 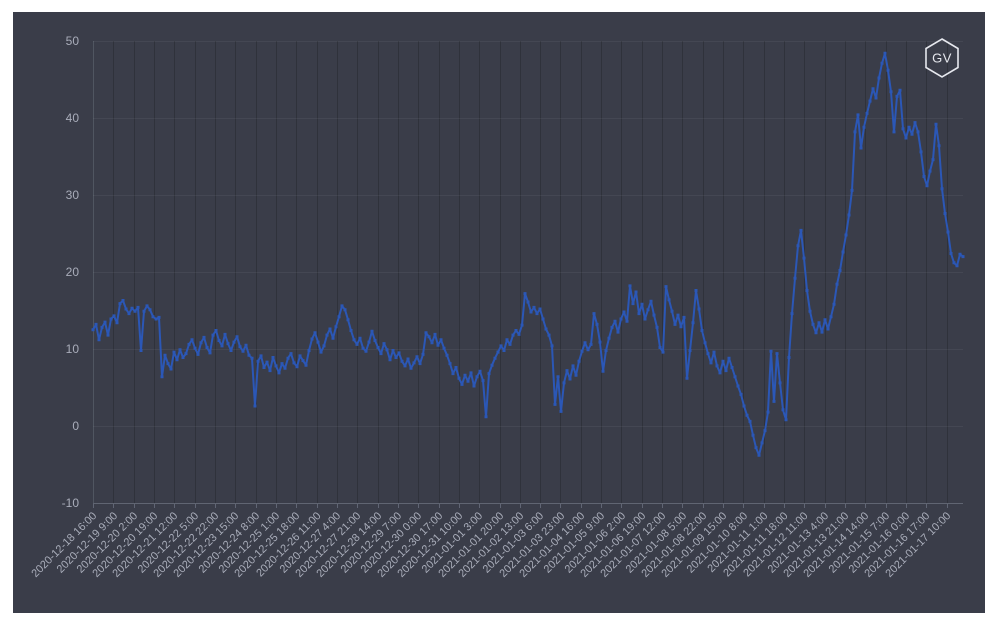 I want to click on y-axis-line, so click(x=93, y=272).